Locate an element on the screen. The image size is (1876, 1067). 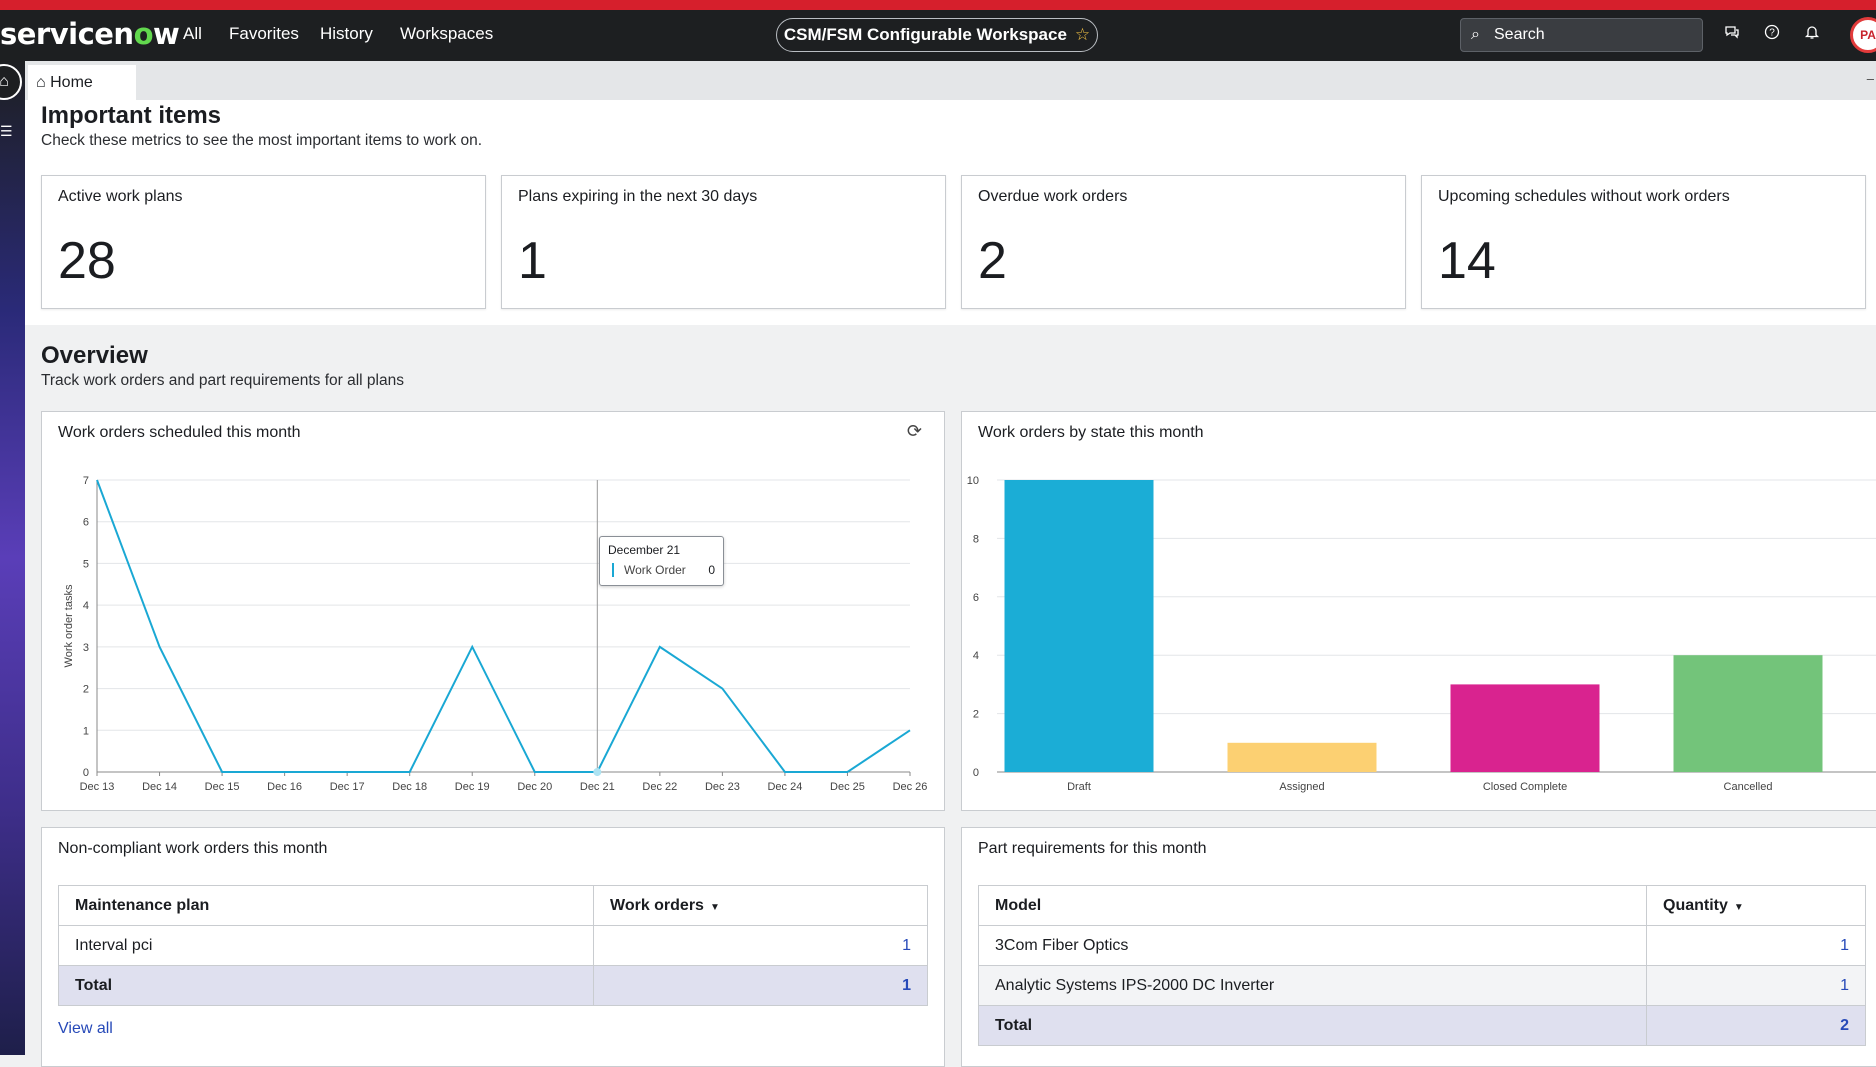
nav-history: History is located at coordinates (346, 34).